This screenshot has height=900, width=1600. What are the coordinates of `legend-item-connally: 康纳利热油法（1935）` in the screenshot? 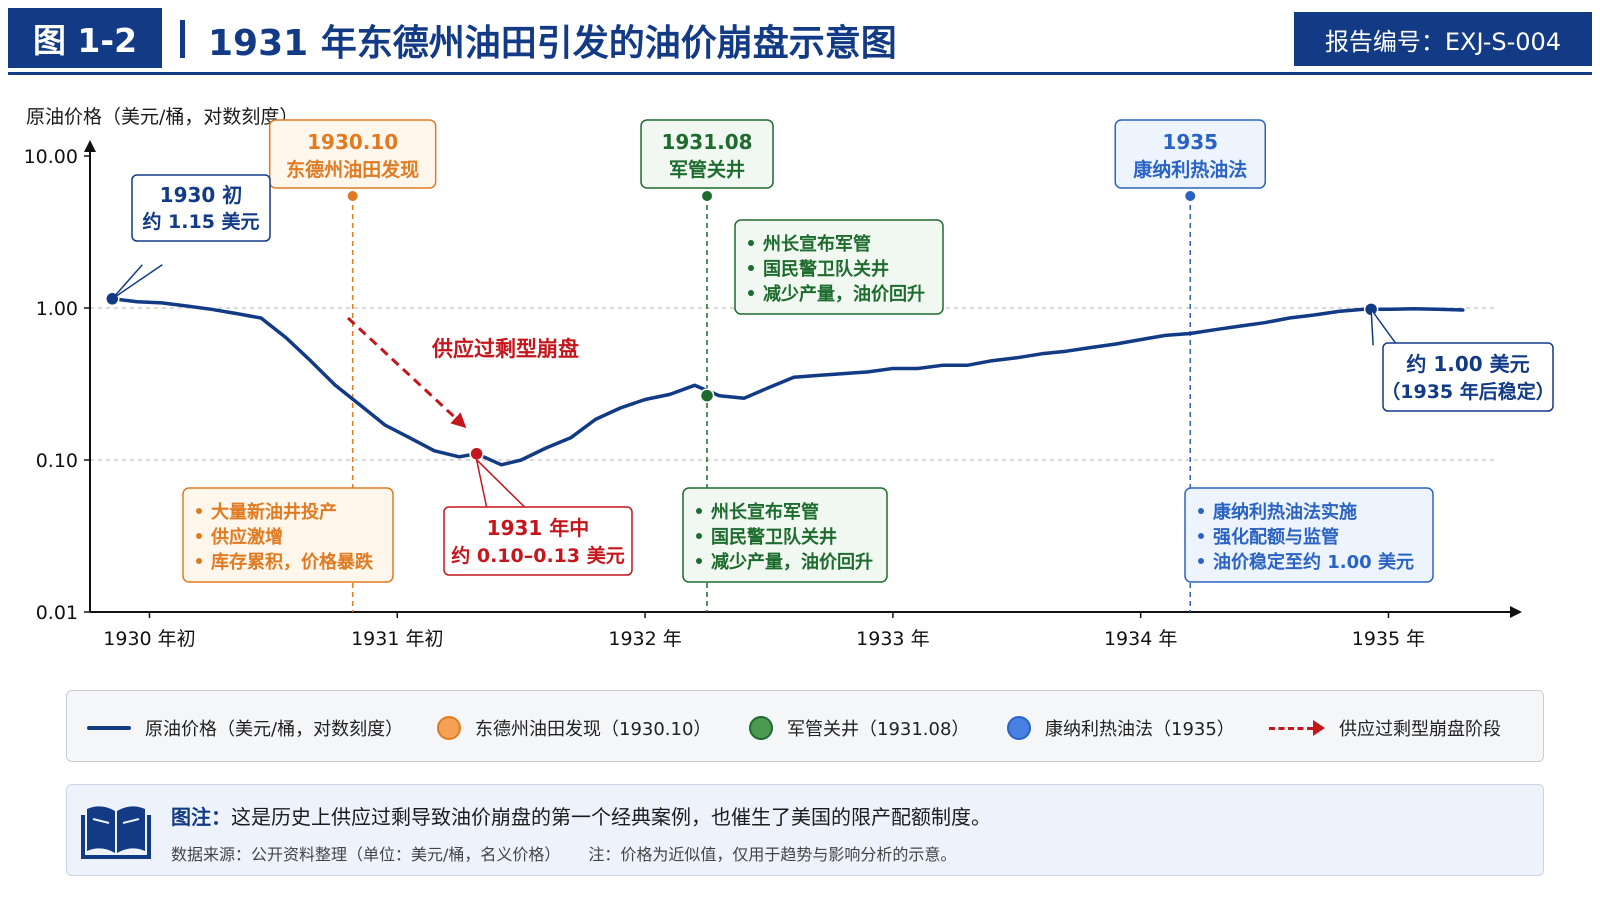 It's located at (1121, 728).